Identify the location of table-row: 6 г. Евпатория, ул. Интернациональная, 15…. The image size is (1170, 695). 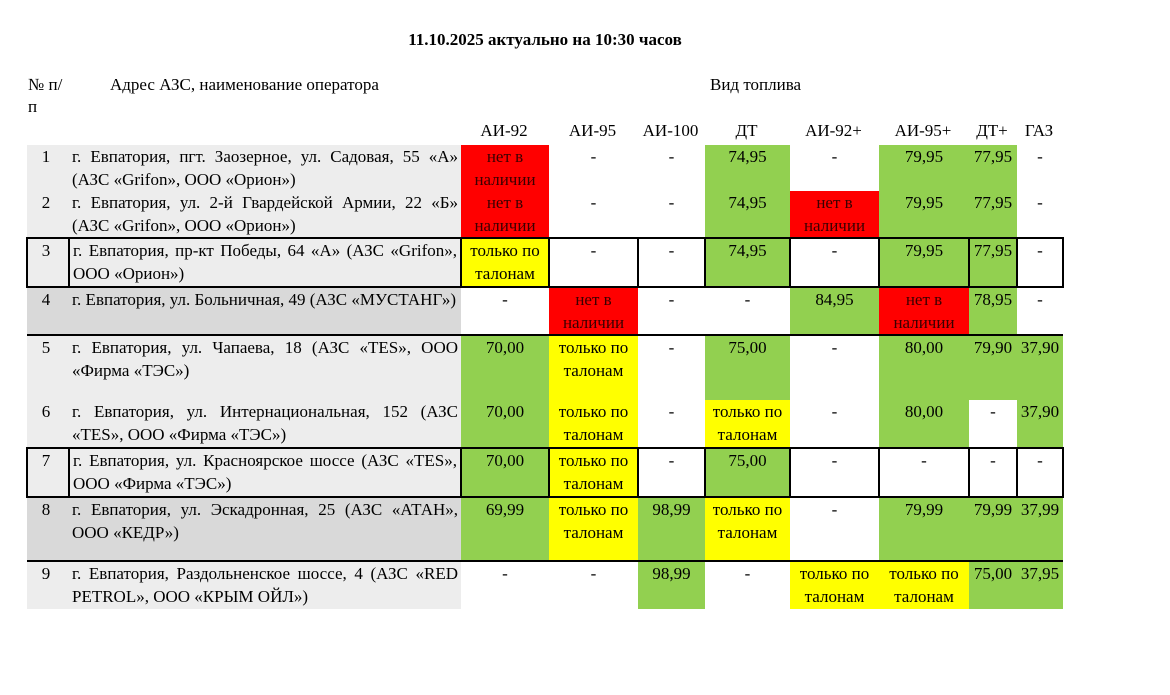
(545, 424).